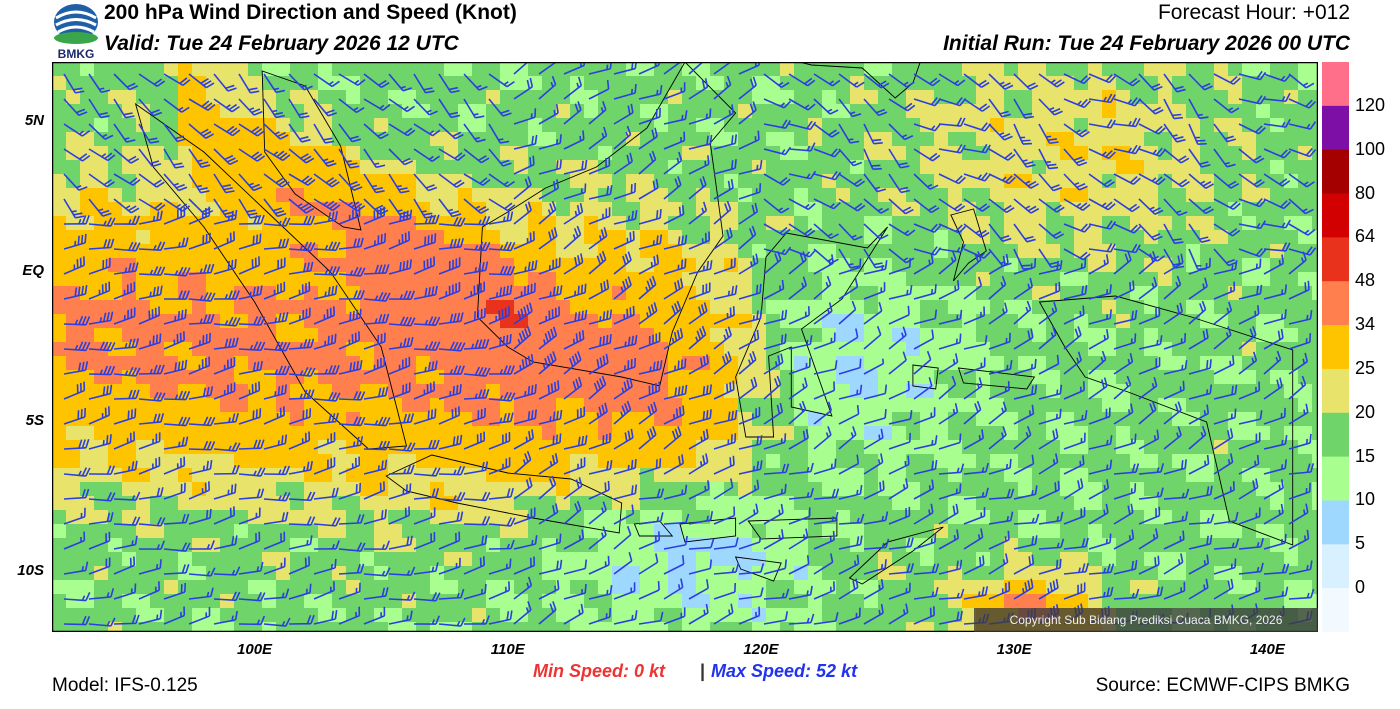  I want to click on colorbar-swatch, so click(1335, 172).